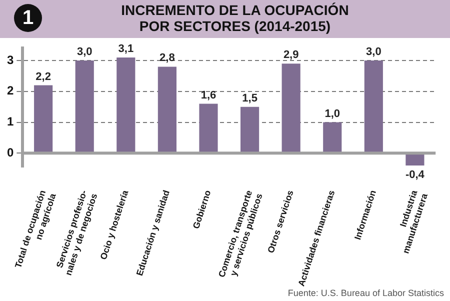  What do you see at coordinates (291, 55) in the screenshot?
I see `data-label: 2,9` at bounding box center [291, 55].